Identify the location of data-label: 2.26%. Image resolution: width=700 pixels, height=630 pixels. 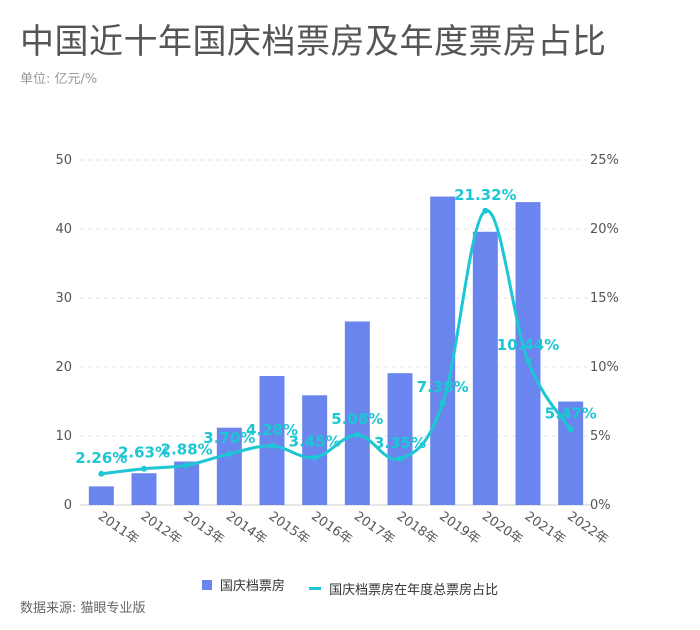
(101, 458).